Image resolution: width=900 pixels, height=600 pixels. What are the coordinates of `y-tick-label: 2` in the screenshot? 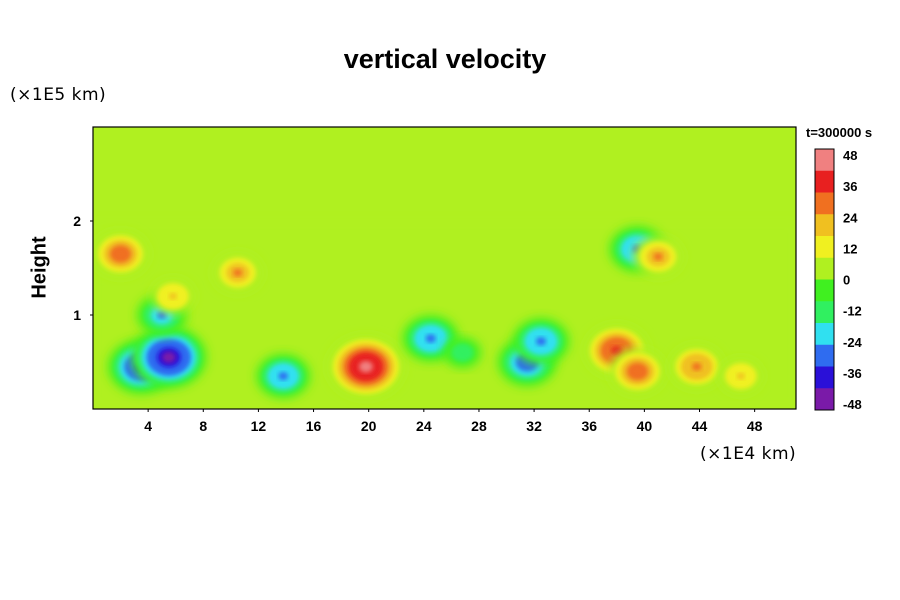 It's located at (77, 221).